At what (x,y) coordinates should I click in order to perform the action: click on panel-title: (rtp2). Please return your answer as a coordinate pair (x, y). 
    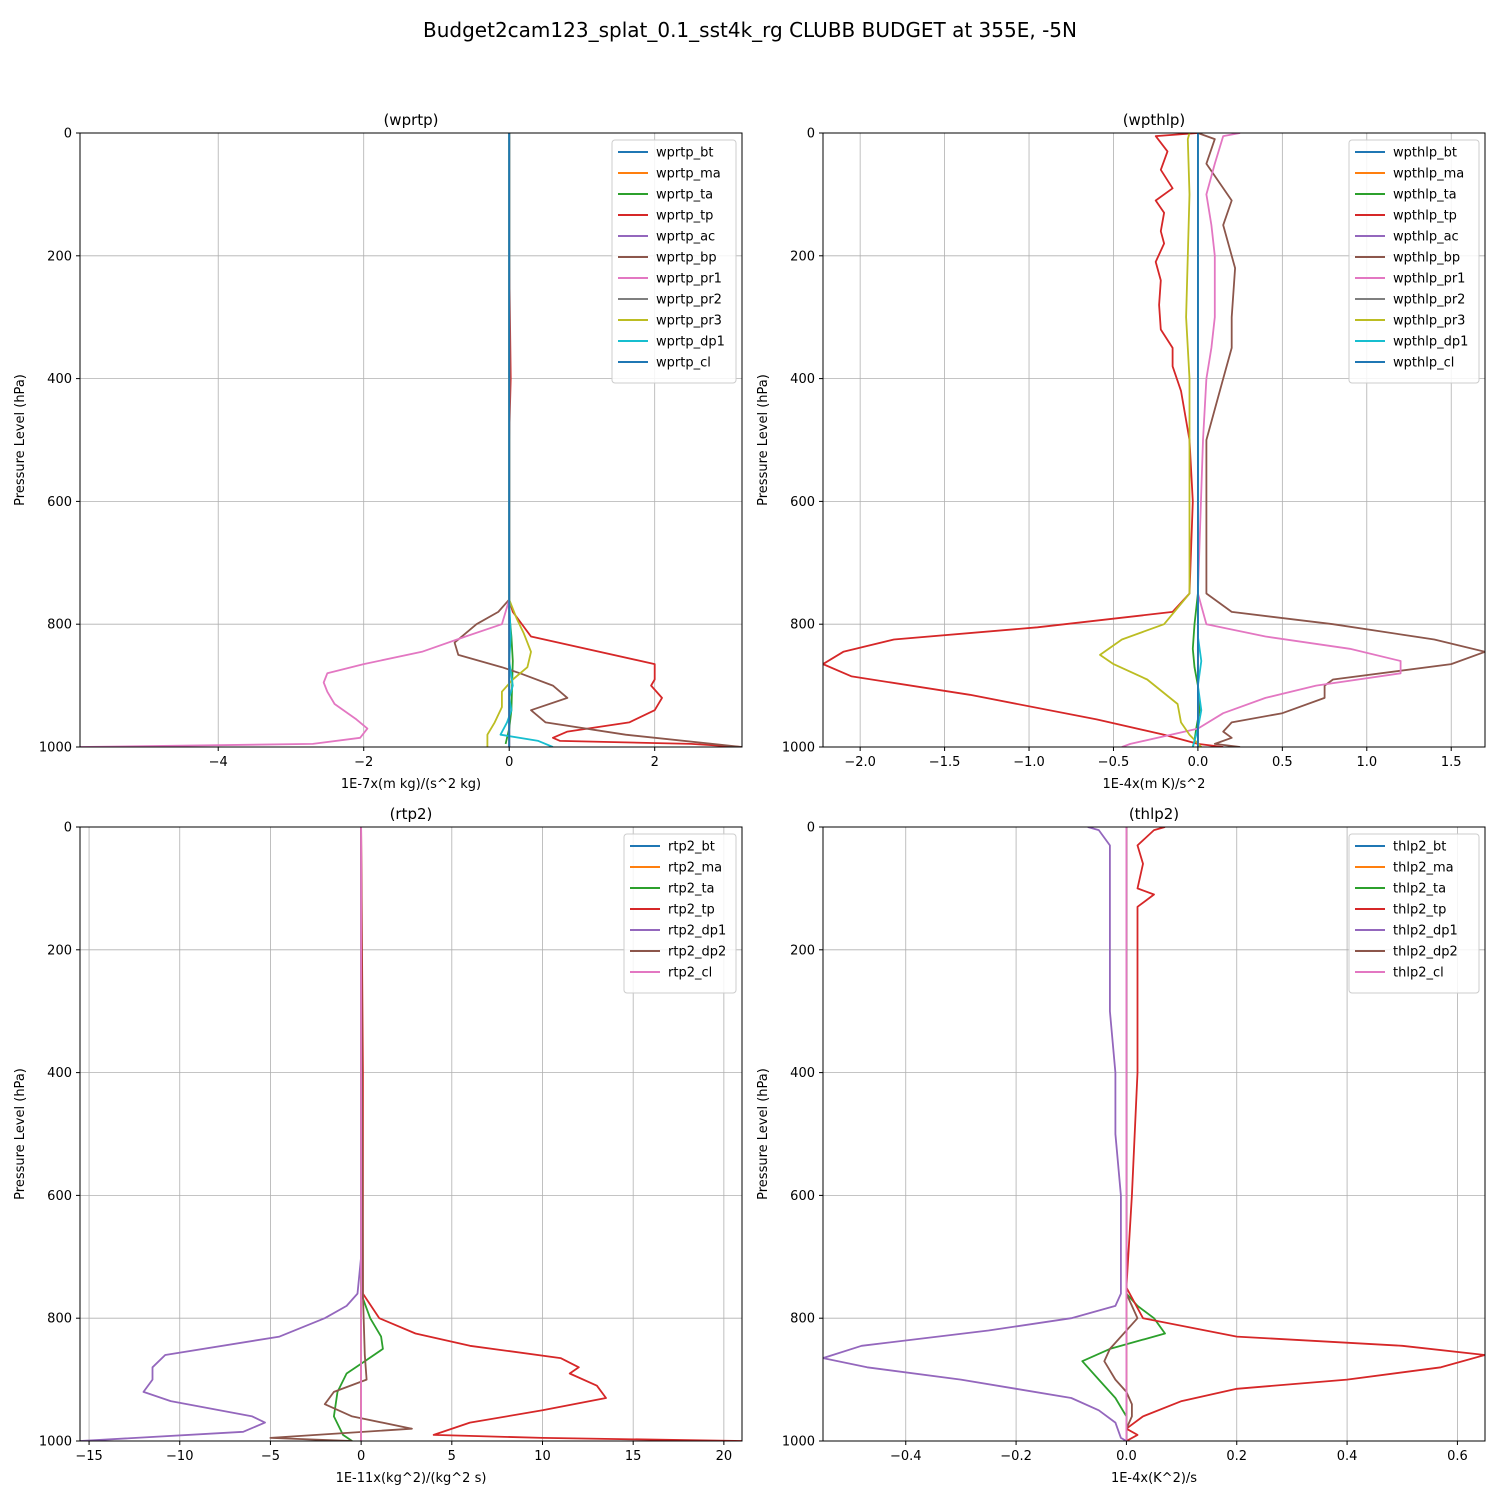
    Looking at the image, I should click on (411, 814).